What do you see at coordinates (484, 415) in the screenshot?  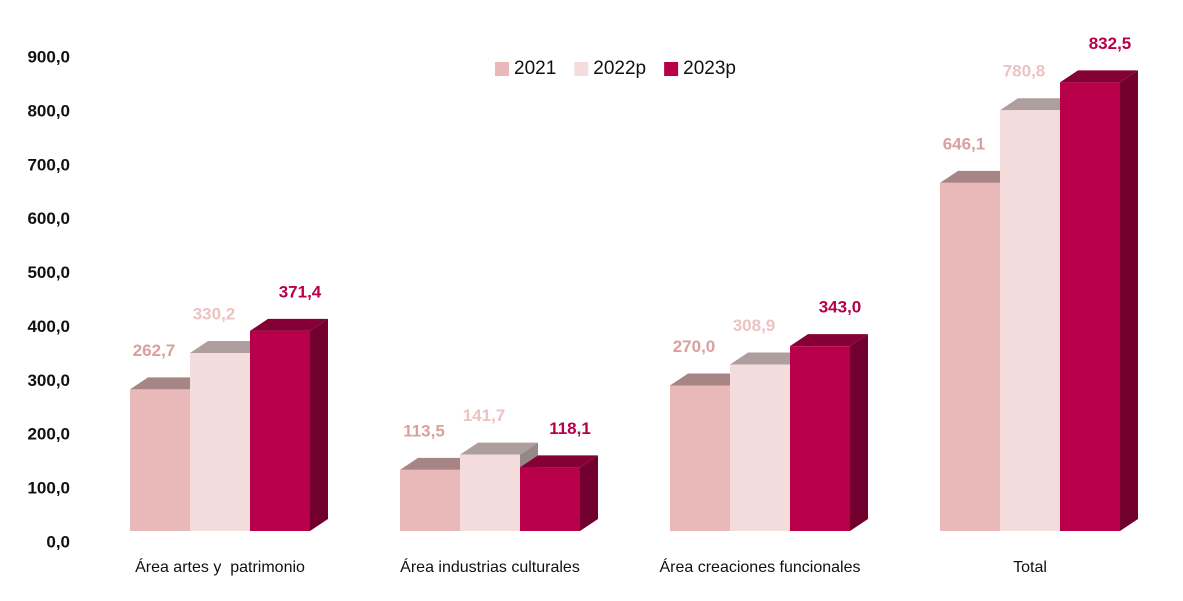 I see `value-label: 141,7` at bounding box center [484, 415].